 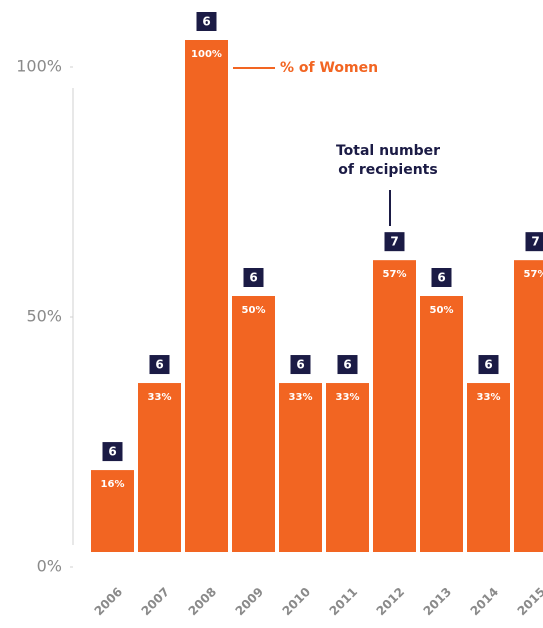 What do you see at coordinates (329, 68) in the screenshot?
I see `legend-label: % of Women` at bounding box center [329, 68].